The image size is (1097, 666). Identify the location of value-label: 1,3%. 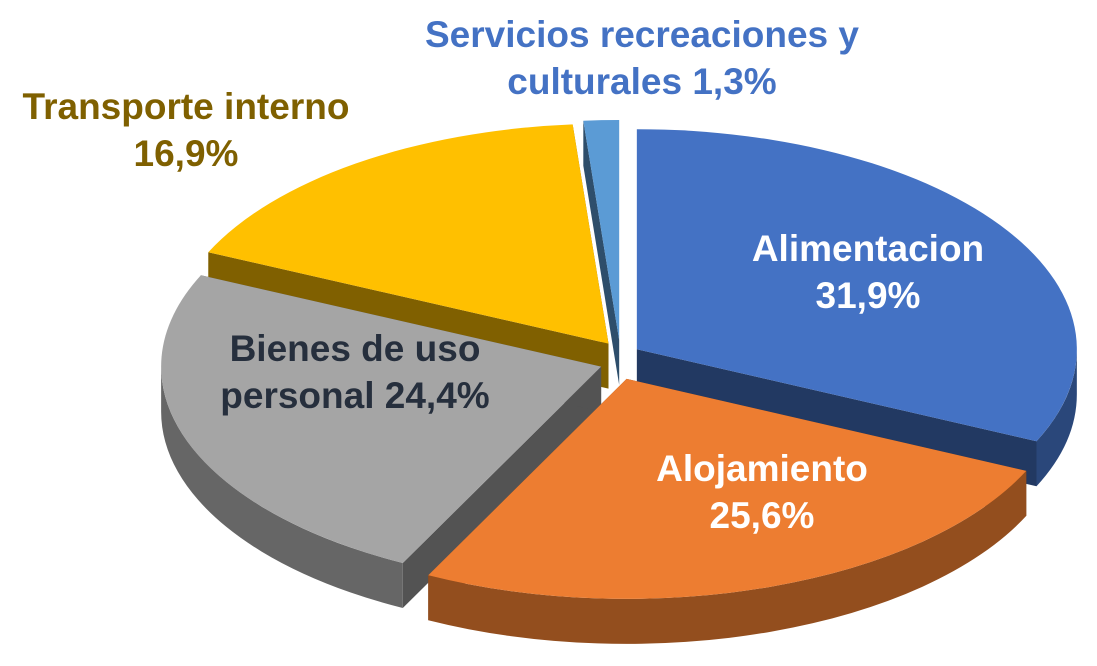
(734, 81).